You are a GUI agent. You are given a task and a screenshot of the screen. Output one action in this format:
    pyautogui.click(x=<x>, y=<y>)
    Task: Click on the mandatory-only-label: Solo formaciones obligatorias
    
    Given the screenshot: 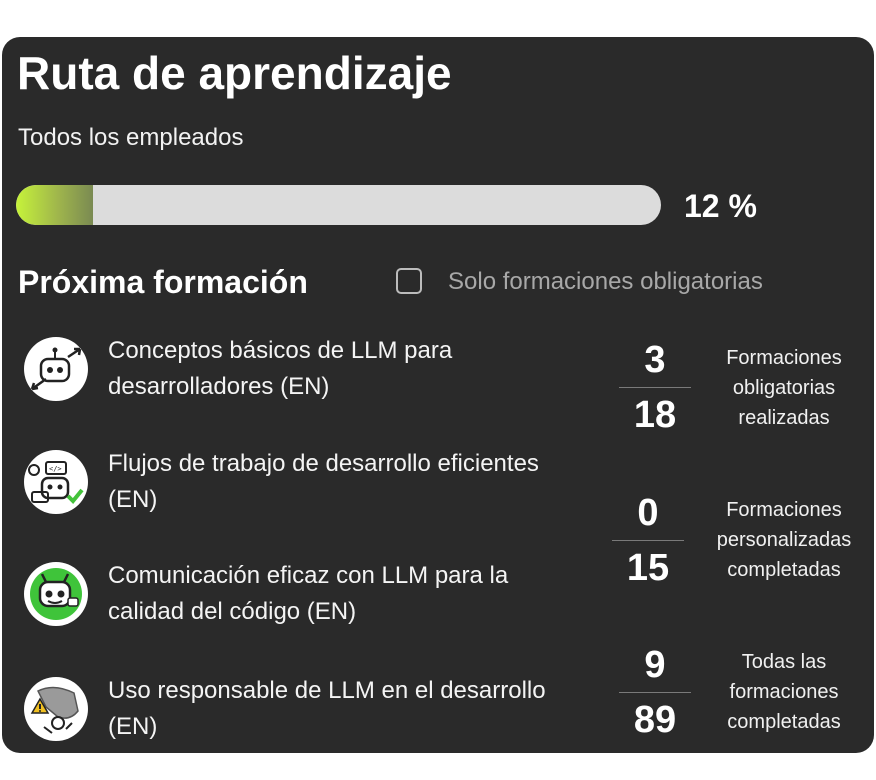 What is the action you would take?
    pyautogui.click(x=605, y=281)
    